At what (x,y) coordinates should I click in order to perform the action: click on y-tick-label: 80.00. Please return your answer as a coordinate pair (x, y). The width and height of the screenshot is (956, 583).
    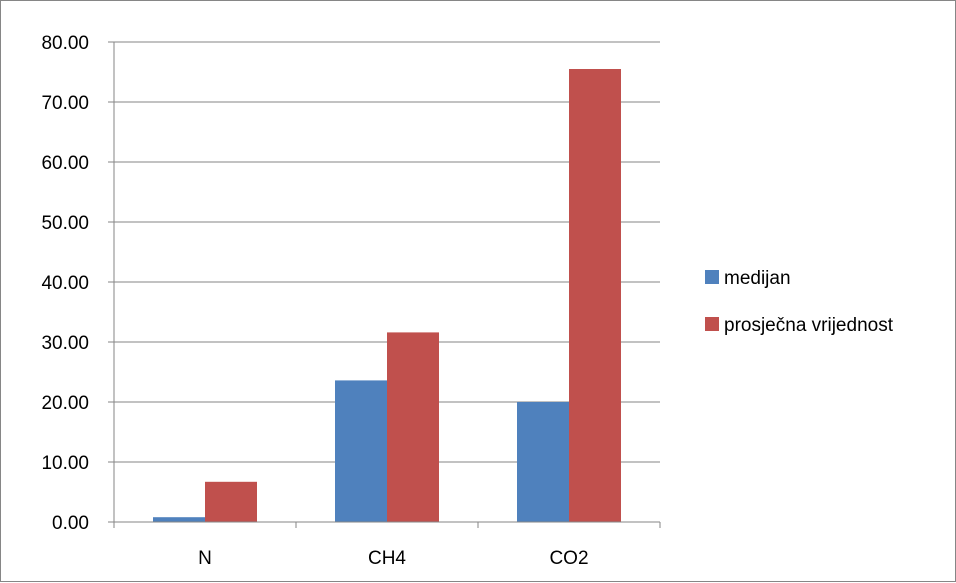
    Looking at the image, I should click on (65, 43).